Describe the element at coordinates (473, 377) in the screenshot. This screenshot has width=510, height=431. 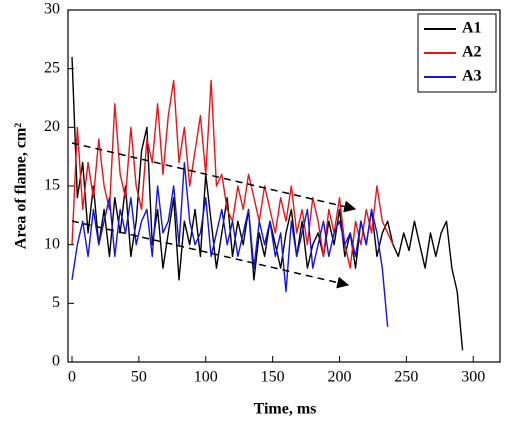
I see `x-tick-label: 300` at that location.